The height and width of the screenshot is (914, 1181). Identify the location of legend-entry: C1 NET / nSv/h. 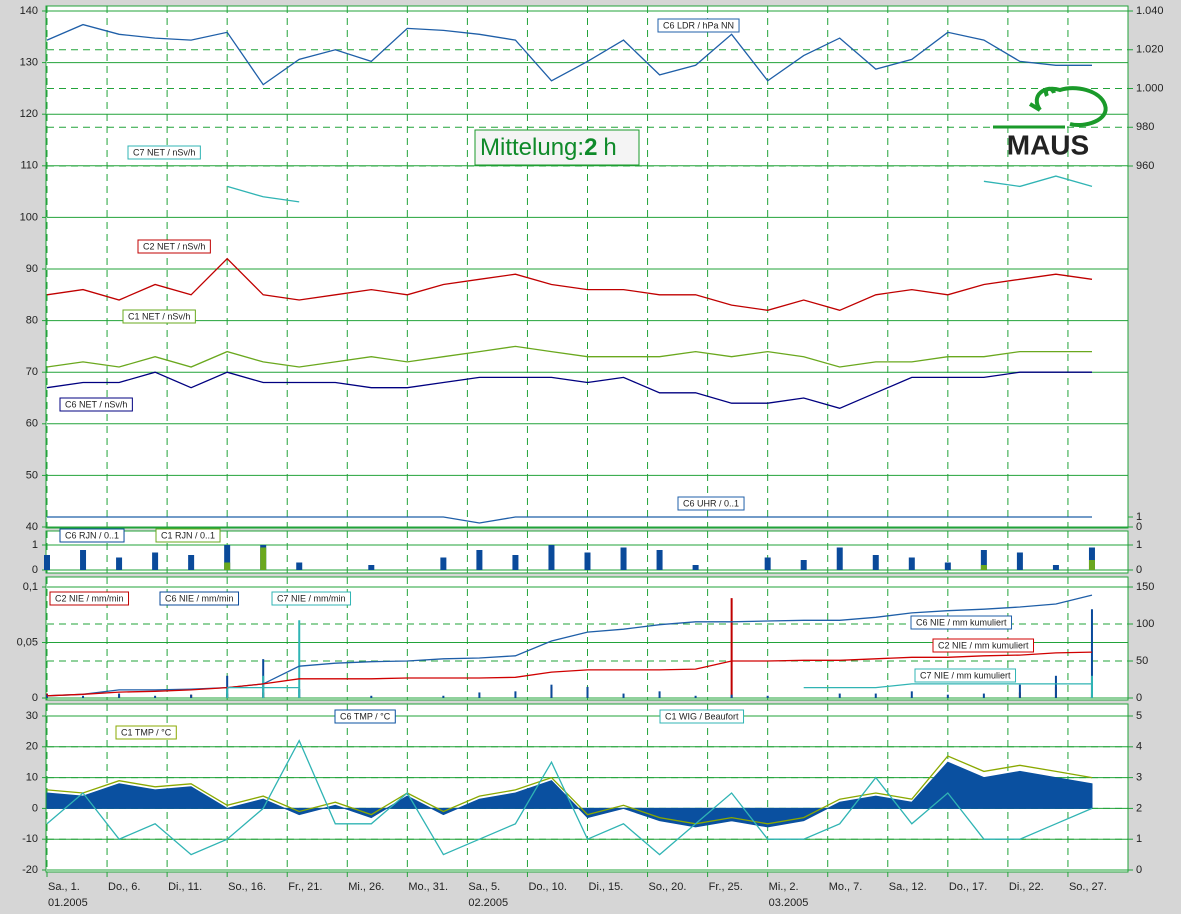
(159, 316).